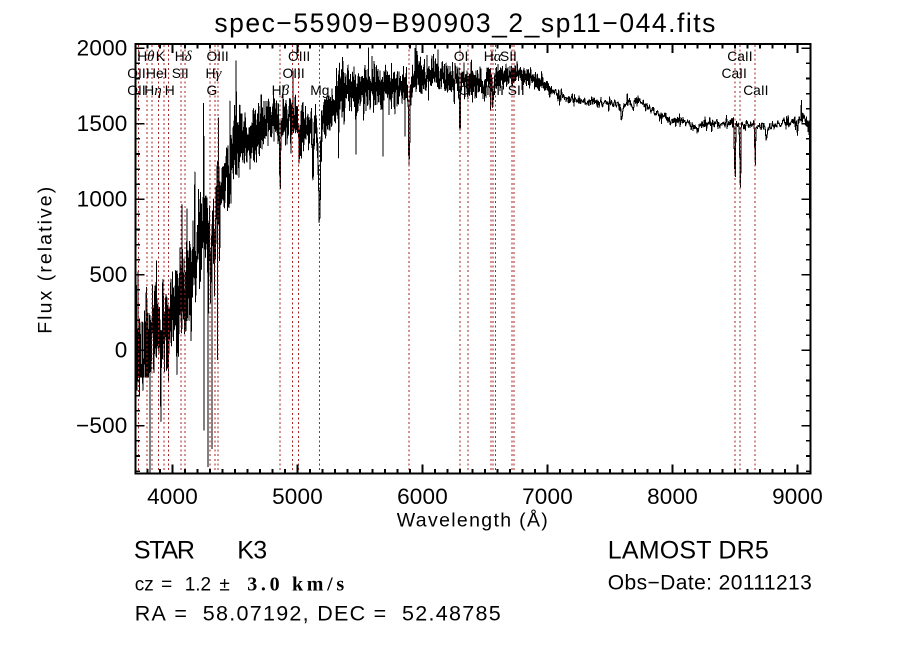 This screenshot has width=900, height=649. I want to click on svg-text: K, so click(161, 56).